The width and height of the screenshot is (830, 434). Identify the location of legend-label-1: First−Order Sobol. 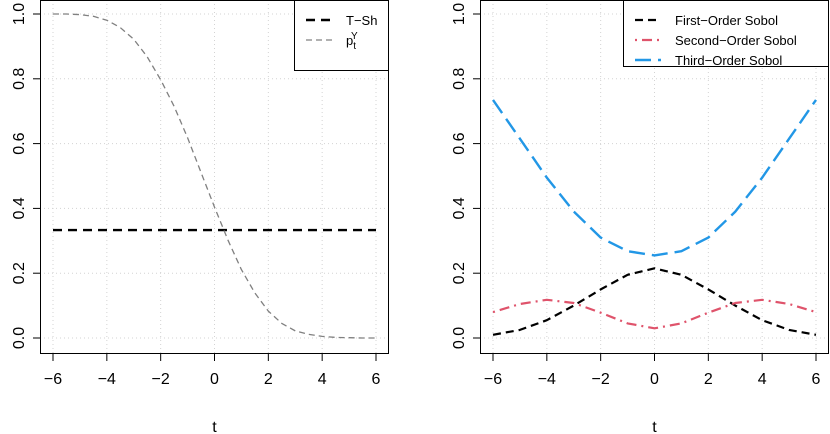
(726, 20).